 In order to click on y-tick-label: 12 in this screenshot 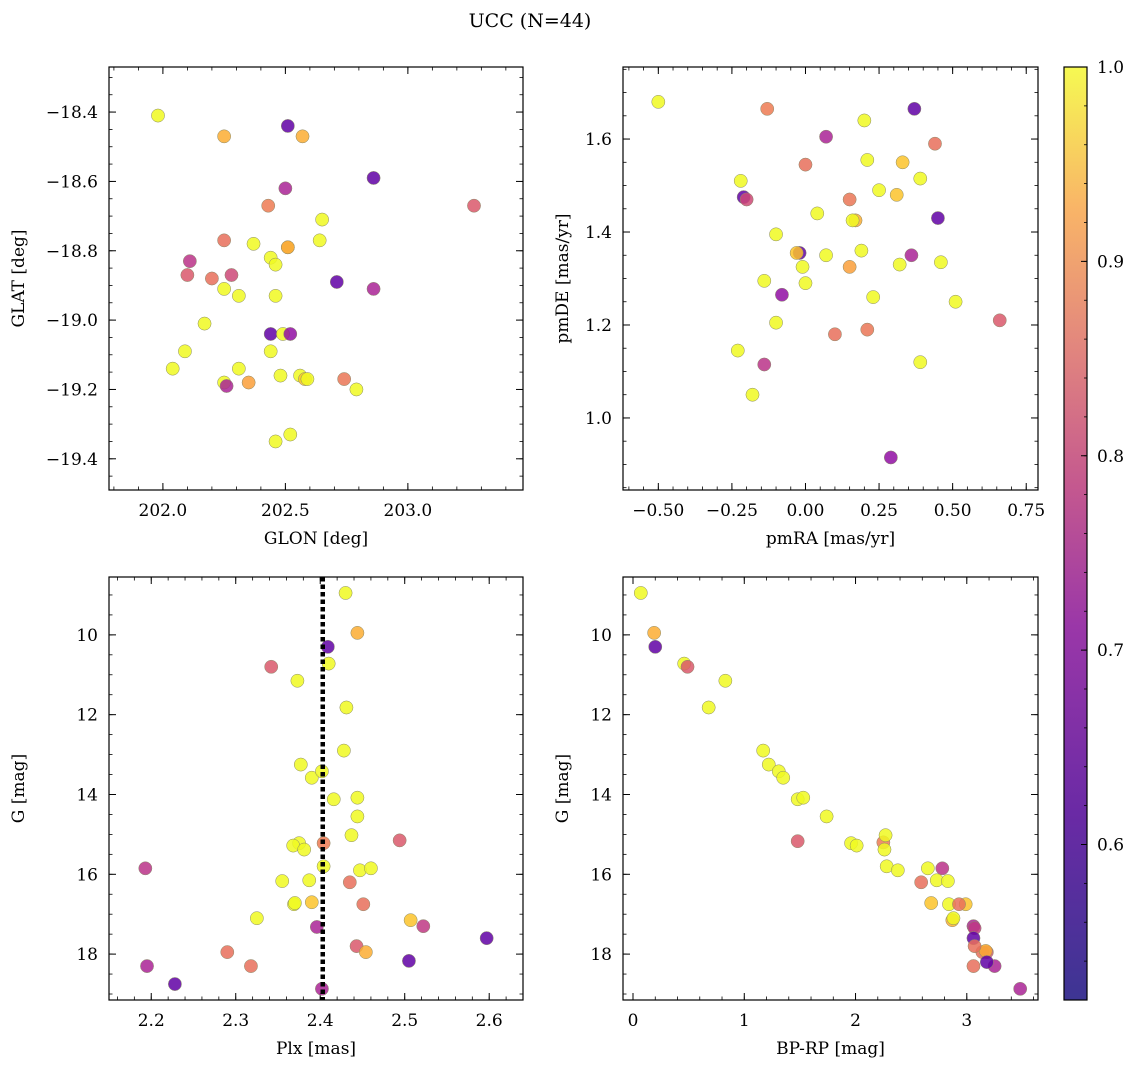, I will do `click(601, 716)`.